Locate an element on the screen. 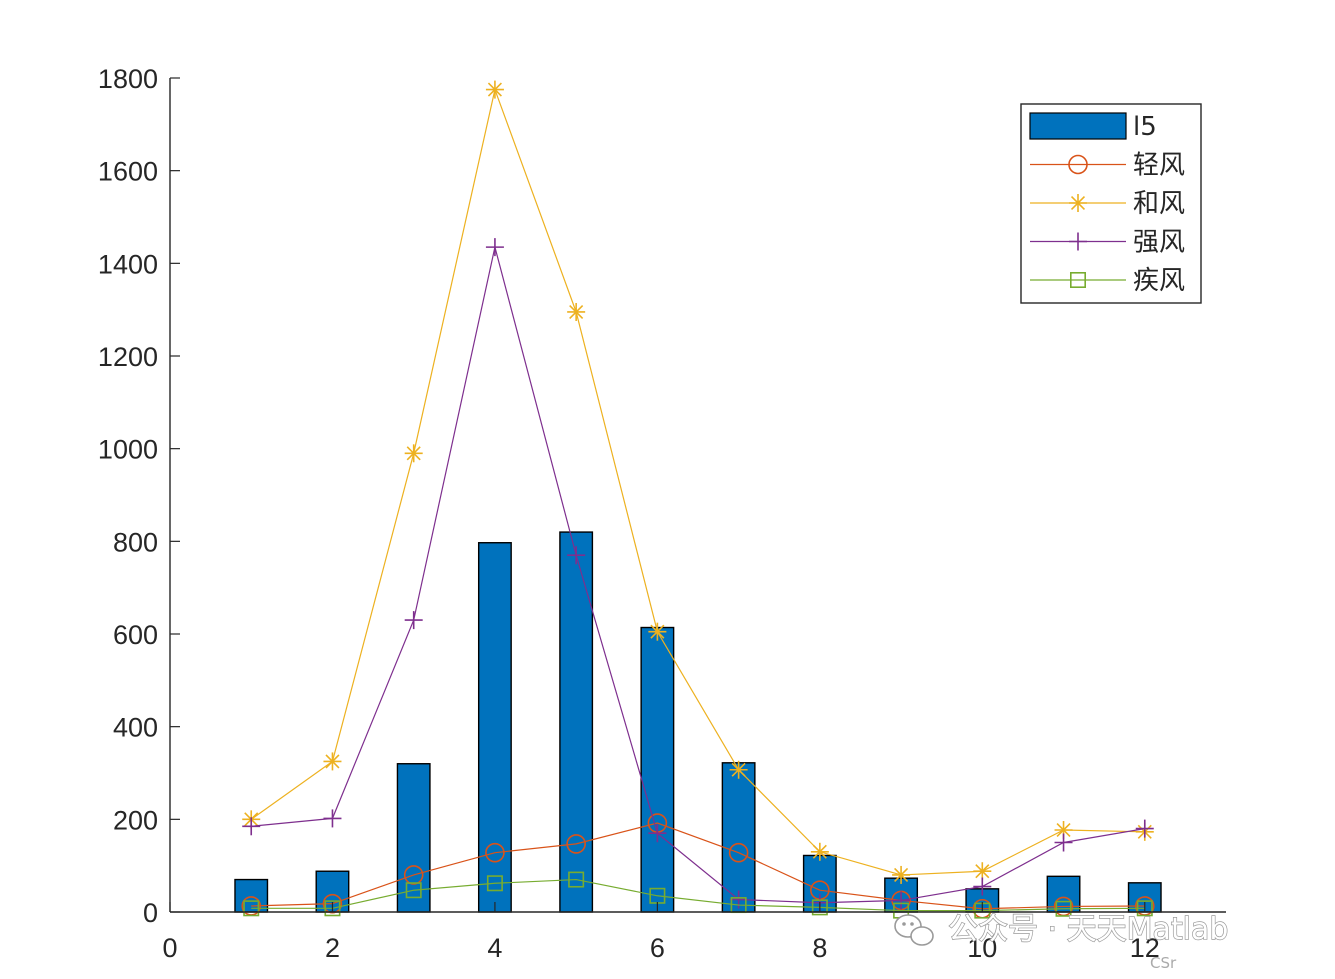 This screenshot has width=1335, height=979. y-tick-label: 400 is located at coordinates (135, 728).